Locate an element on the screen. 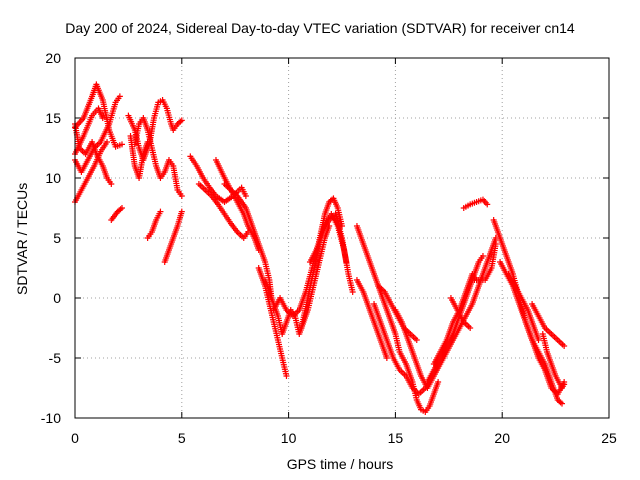 The height and width of the screenshot is (480, 640). x-tick-label: 10 is located at coordinates (289, 438).